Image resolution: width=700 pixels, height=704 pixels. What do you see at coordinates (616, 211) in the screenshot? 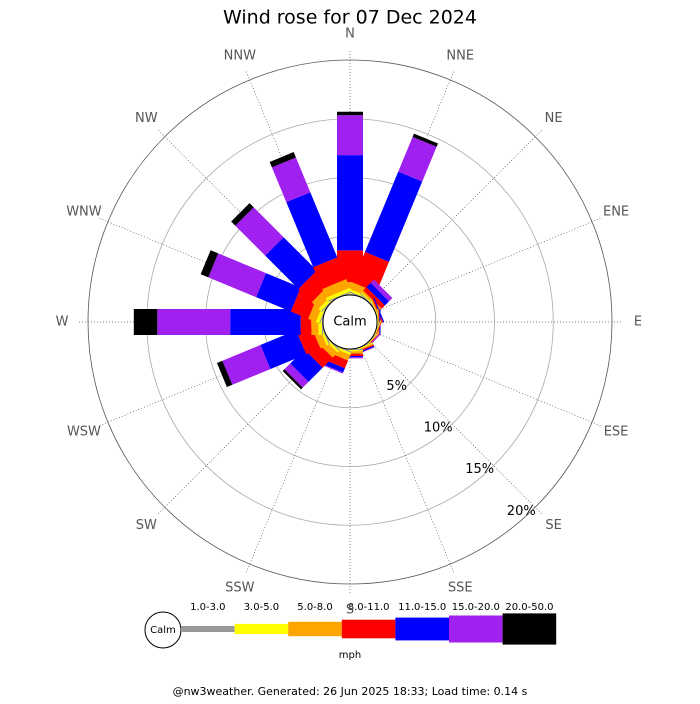
I see `direction-label: ENE` at bounding box center [616, 211].